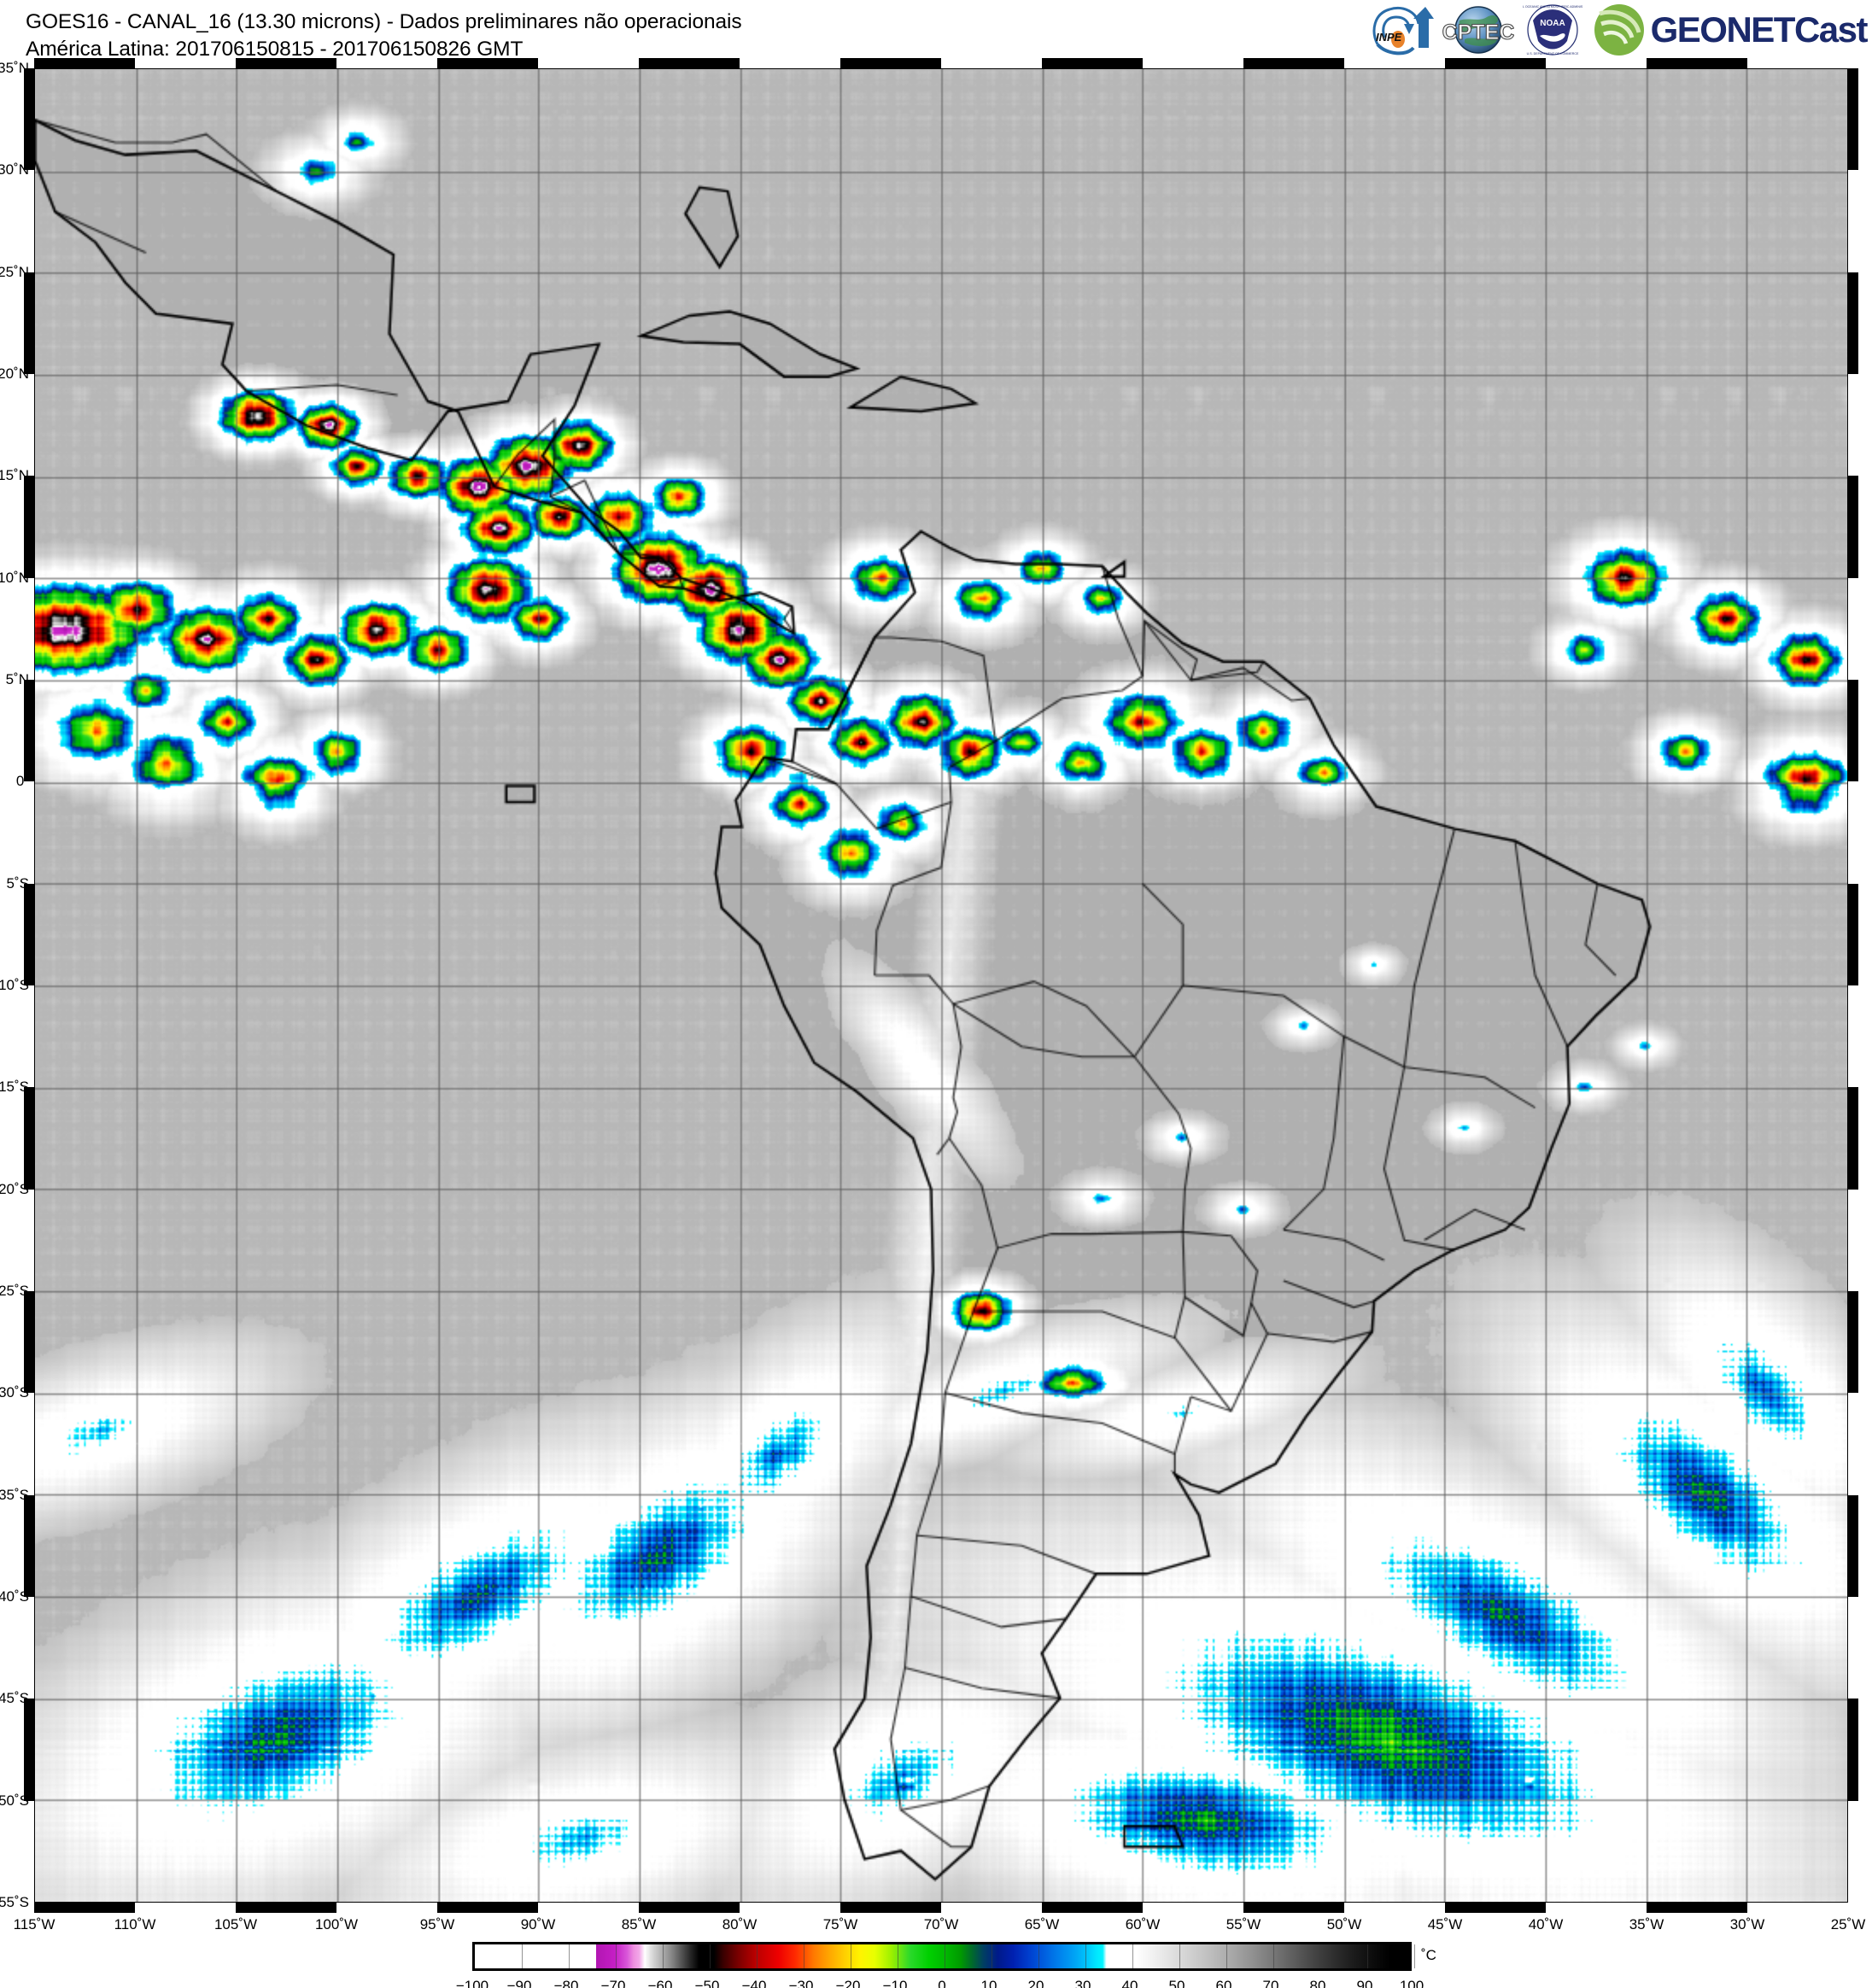  Describe the element at coordinates (1344, 1924) in the screenshot. I see `lon-axis-label: 50˚W` at that location.